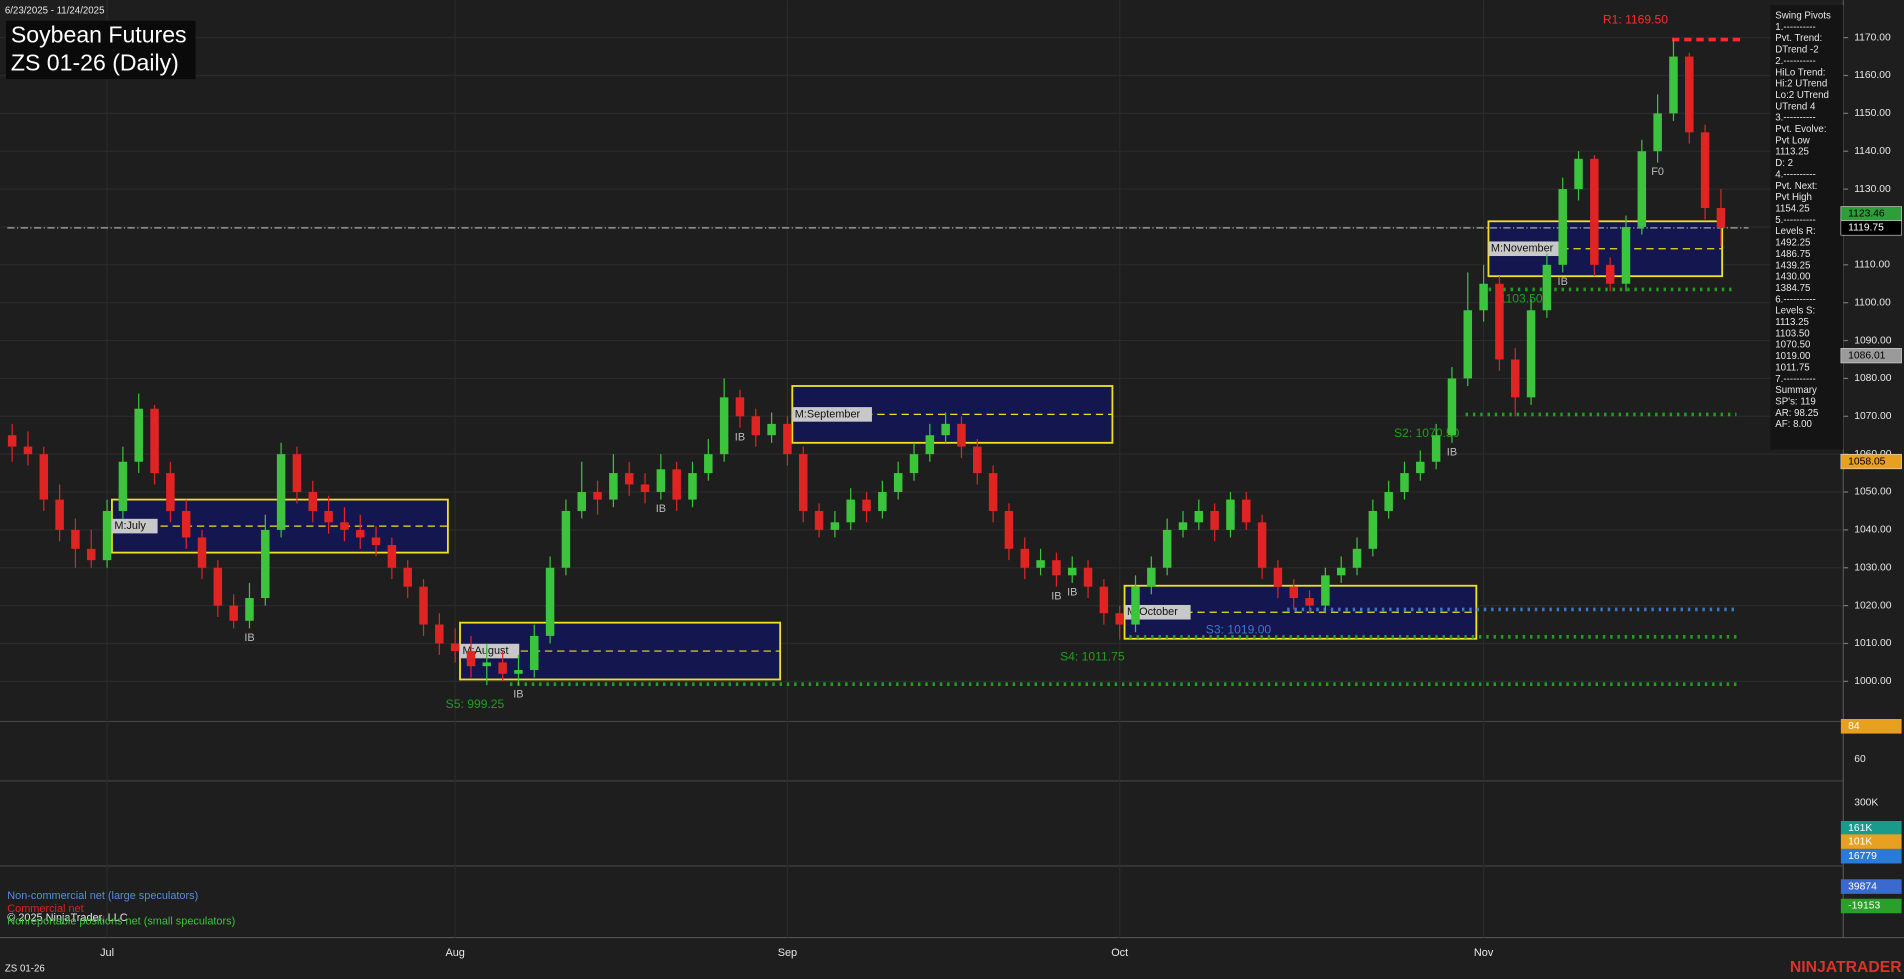 This screenshot has width=1904, height=979. What do you see at coordinates (1795, 231) in the screenshot?
I see `swing-pivot-line: Levels R:` at bounding box center [1795, 231].